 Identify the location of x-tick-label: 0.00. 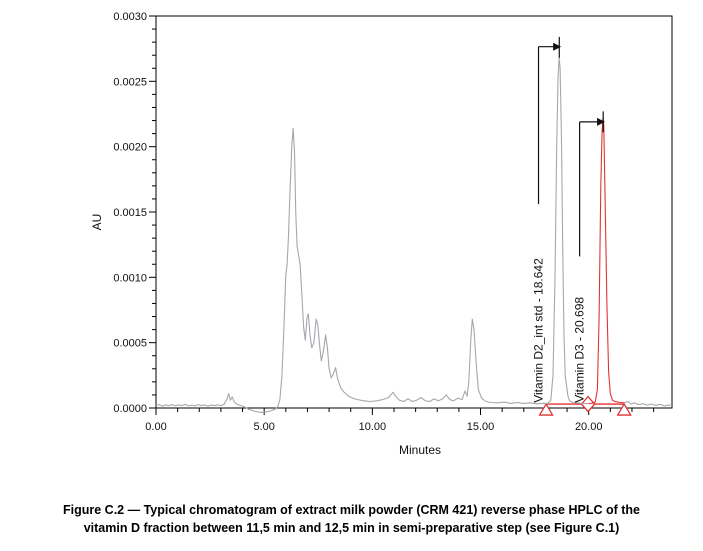
(155, 427).